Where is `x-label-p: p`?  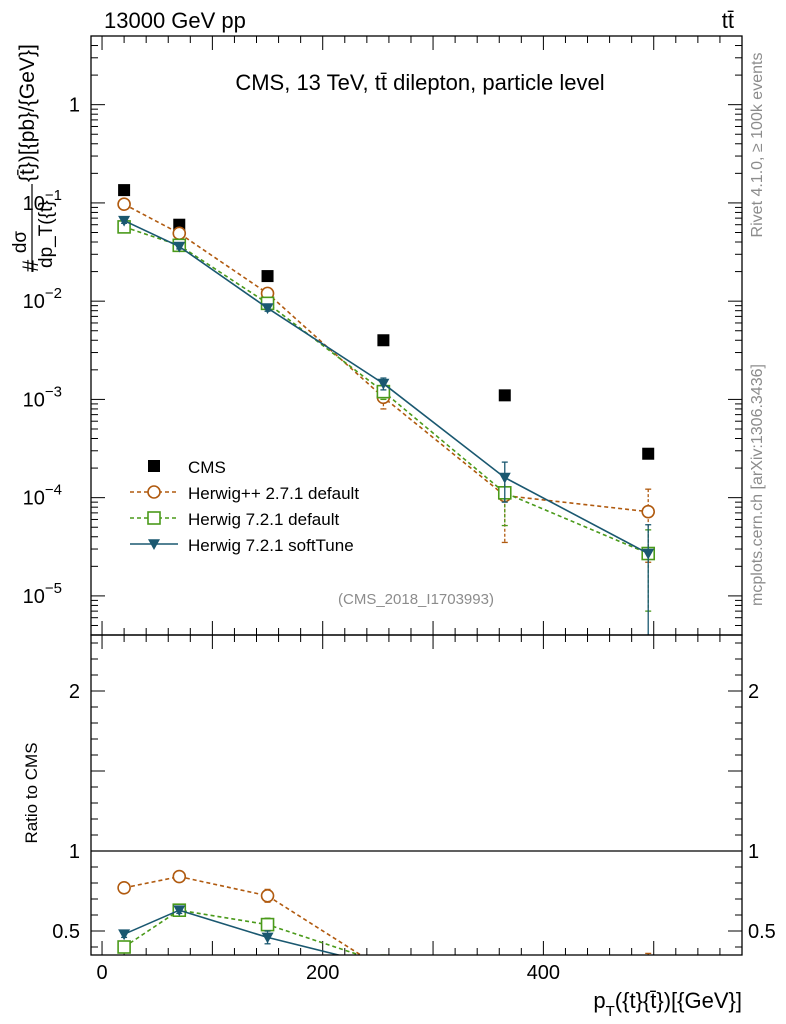
x-label-p: p is located at coordinates (599, 1000).